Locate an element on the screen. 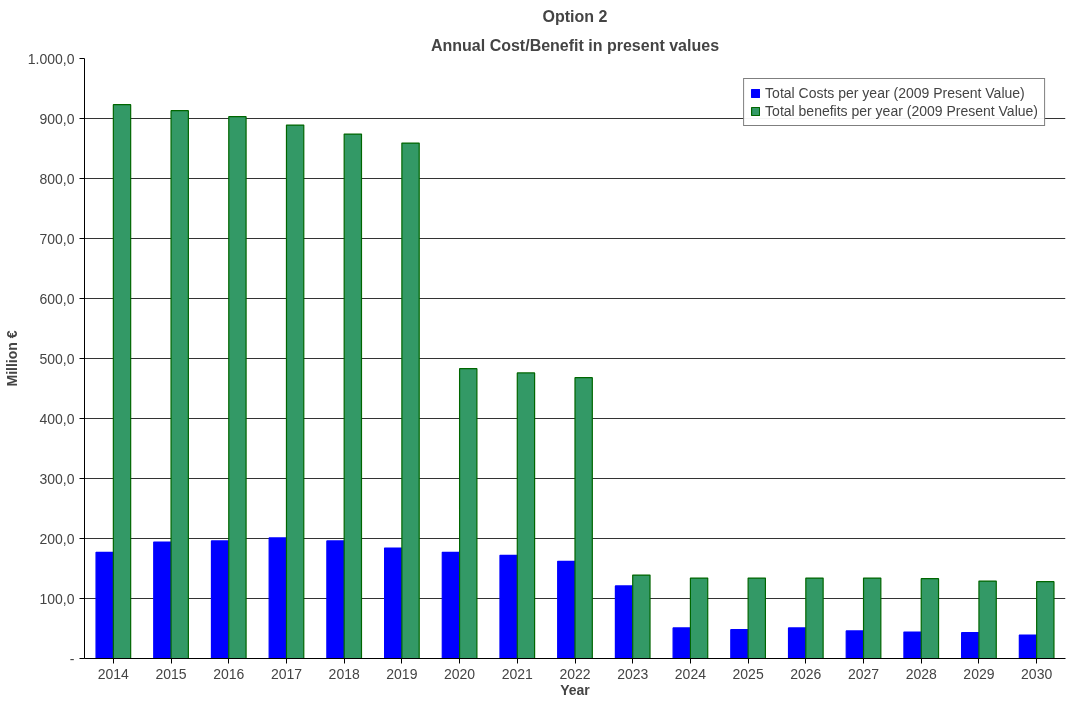  y-tick-label: 300,0 is located at coordinates (57, 478).